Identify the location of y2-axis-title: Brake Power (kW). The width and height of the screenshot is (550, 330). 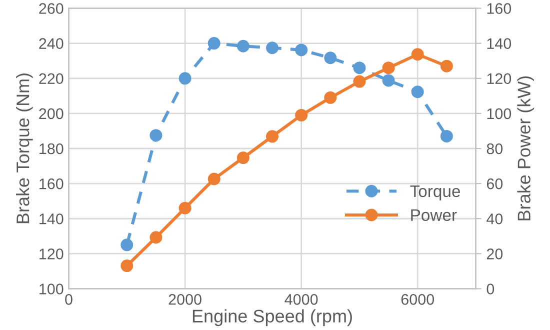
(525, 148).